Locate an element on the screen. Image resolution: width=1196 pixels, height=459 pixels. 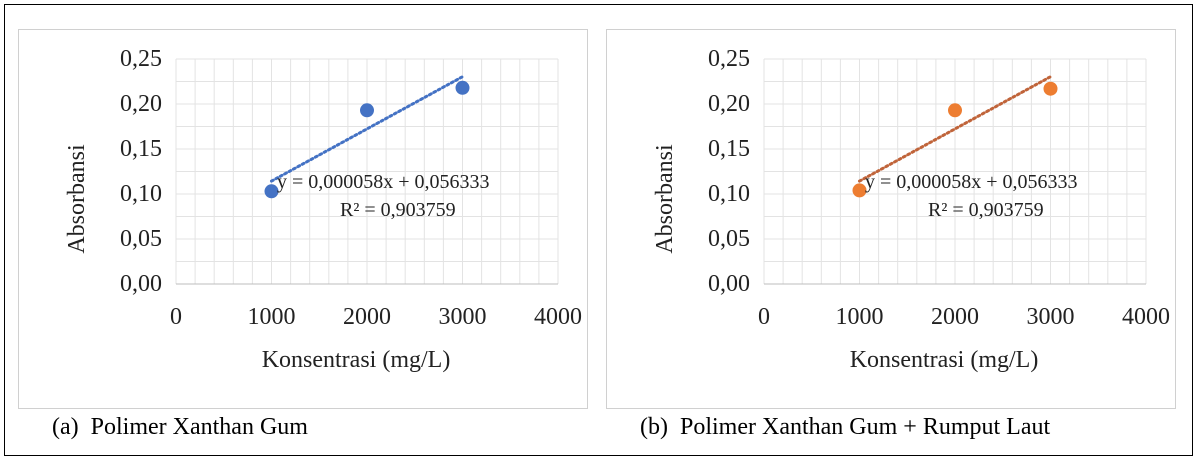
caption-a: (a) Polimer Xanthan Gum is located at coordinates (180, 427).